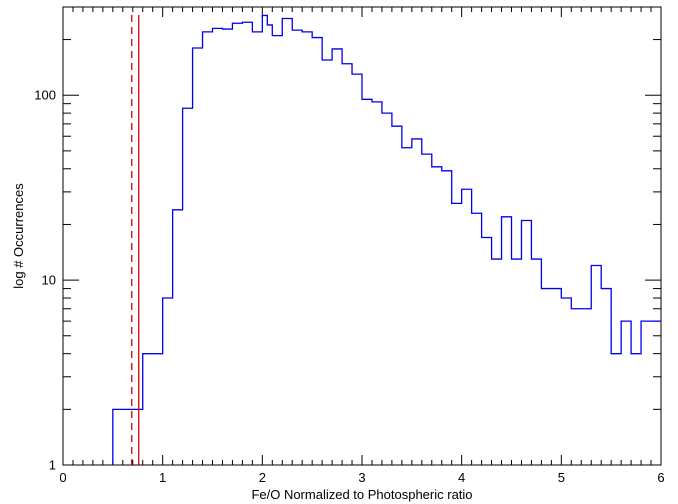 Image resolution: width=678 pixels, height=504 pixels. I want to click on x-tick-label: 1, so click(162, 477).